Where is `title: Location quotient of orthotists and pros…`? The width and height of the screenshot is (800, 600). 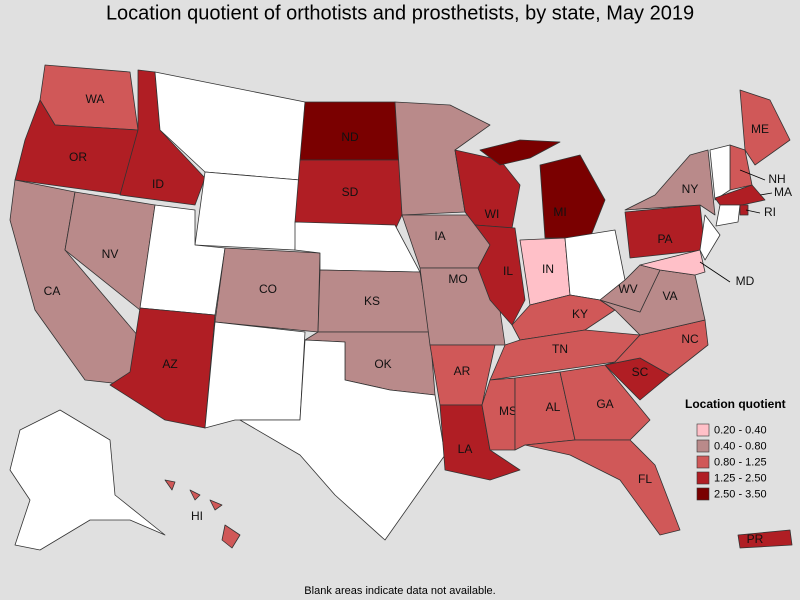
title: Location quotient of orthotists and pros… is located at coordinates (400, 13).